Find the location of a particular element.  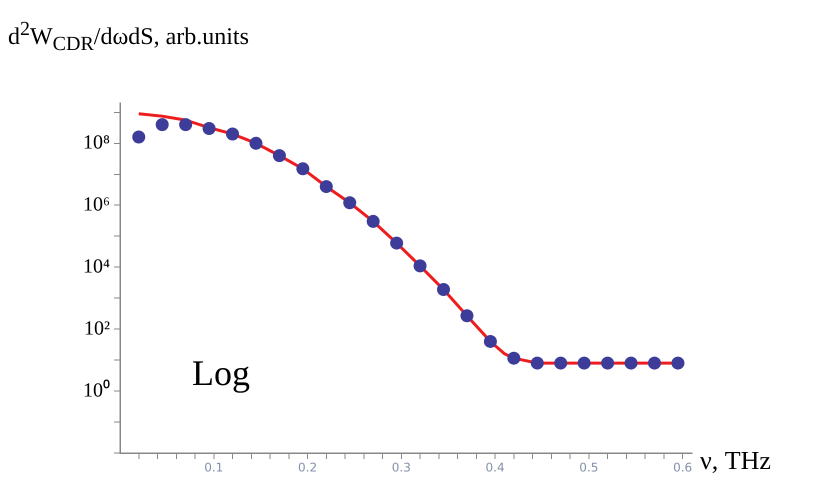

x-tick-label: 0.2 is located at coordinates (308, 467).